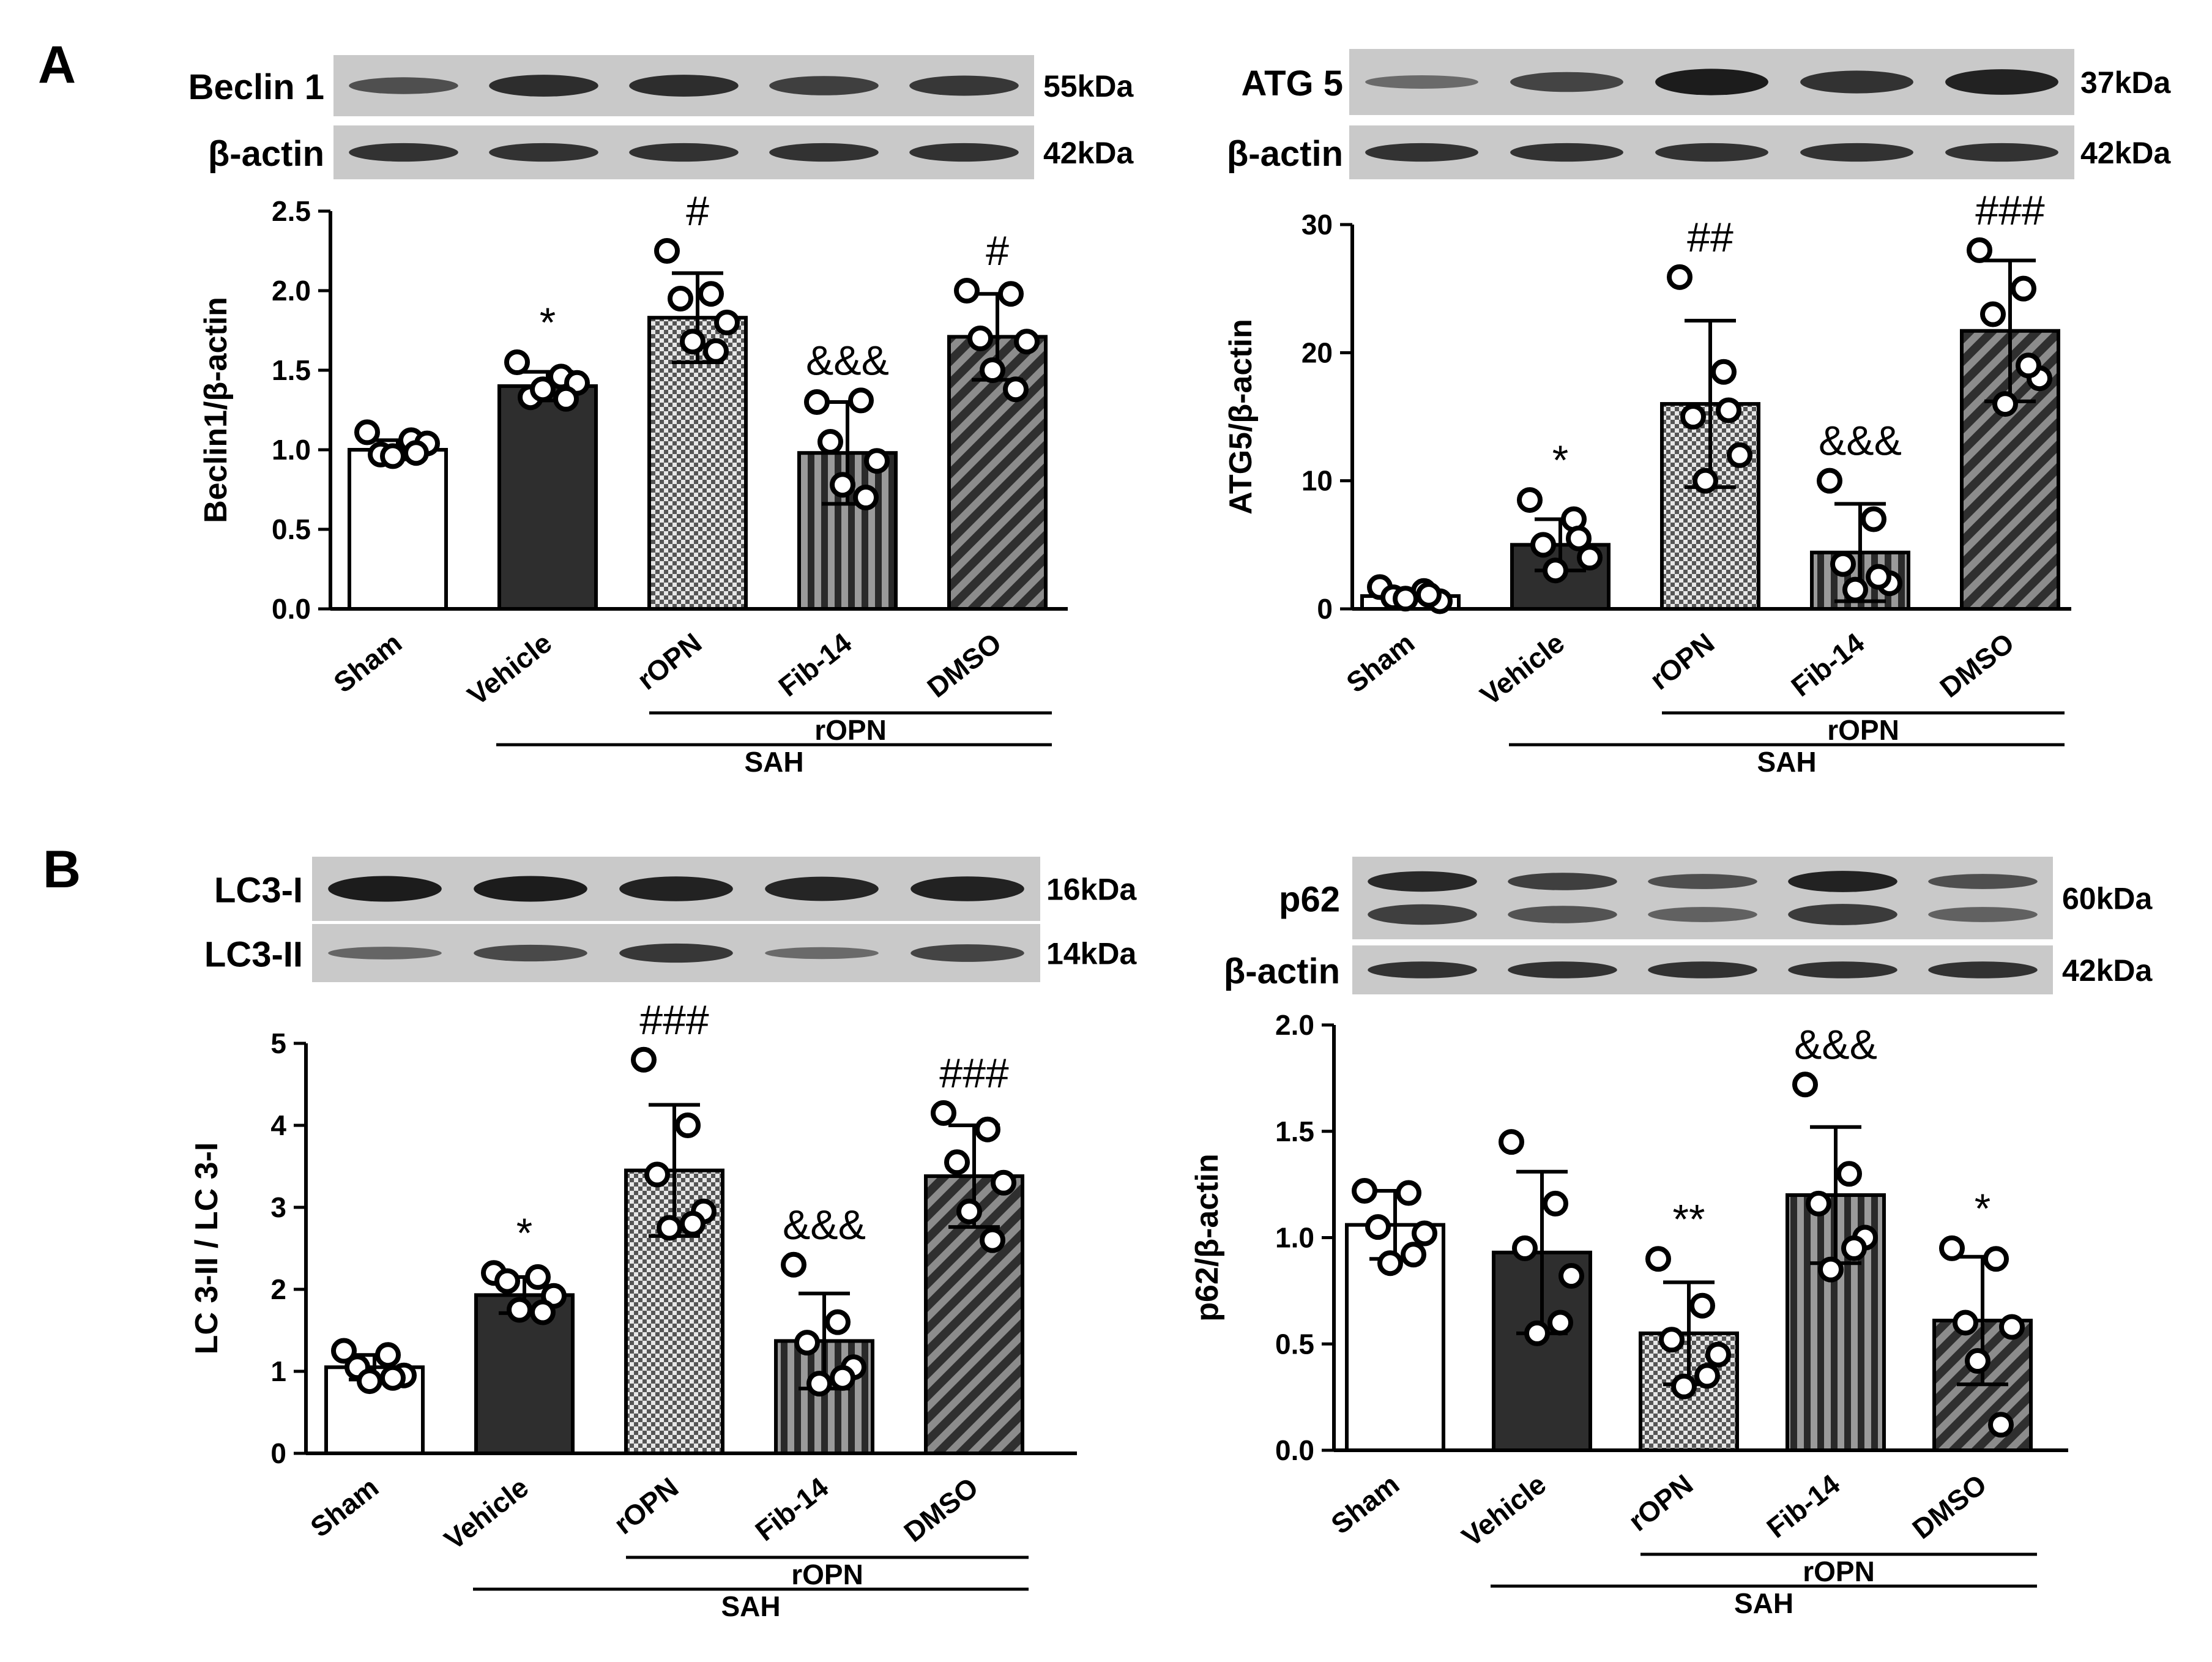  I want to click on x-tick-label-beclin1-1: Vehicle, so click(509, 670).